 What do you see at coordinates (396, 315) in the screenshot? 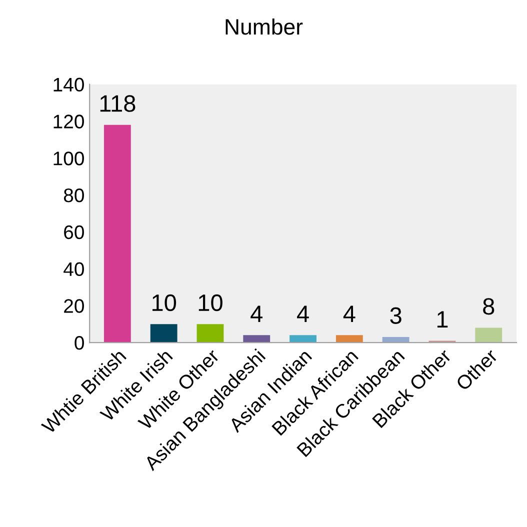
I see `data-label: 3` at bounding box center [396, 315].